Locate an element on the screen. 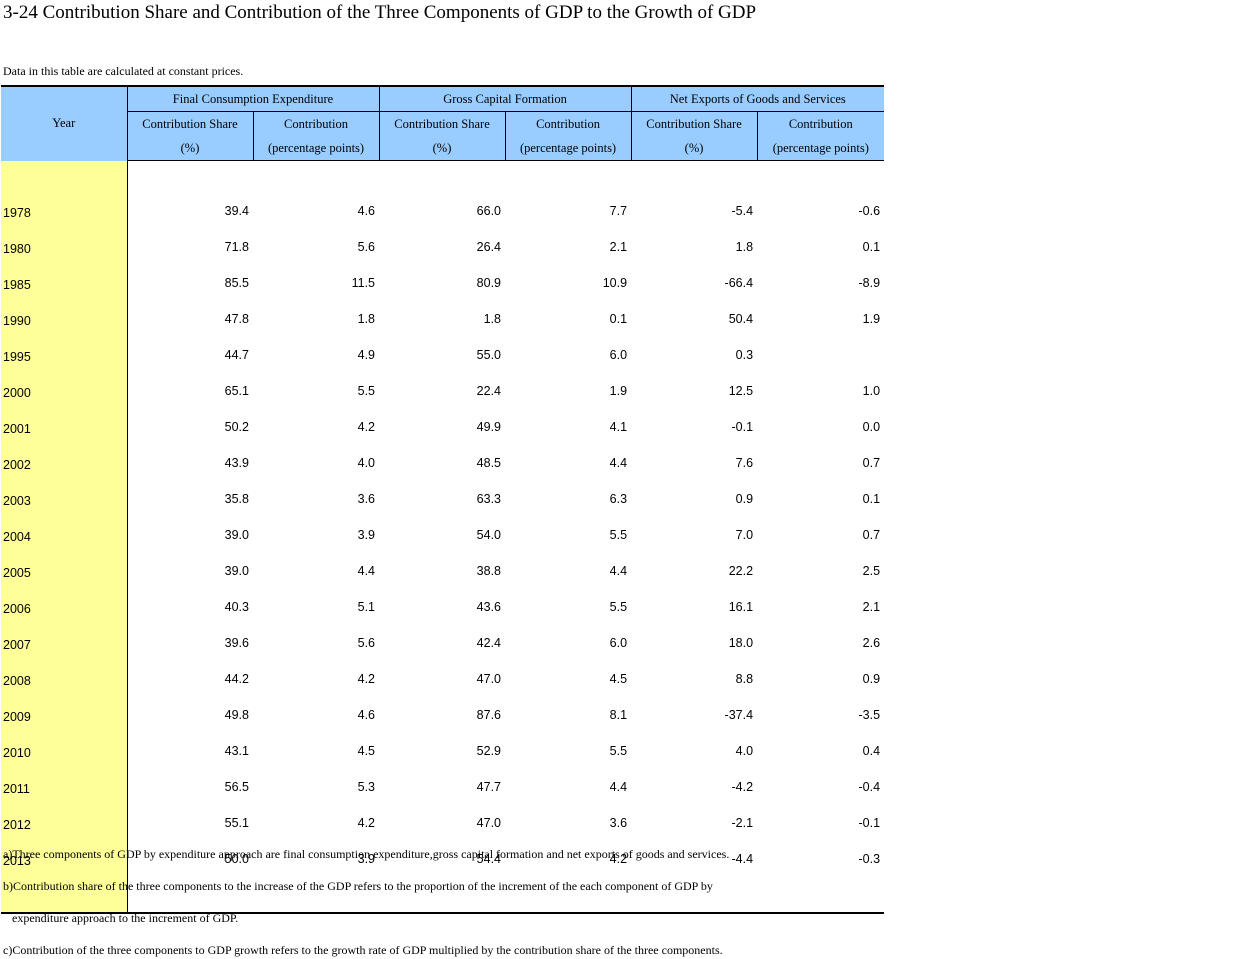 This screenshot has height=959, width=1244. year-cell: 2012 is located at coordinates (64, 823).